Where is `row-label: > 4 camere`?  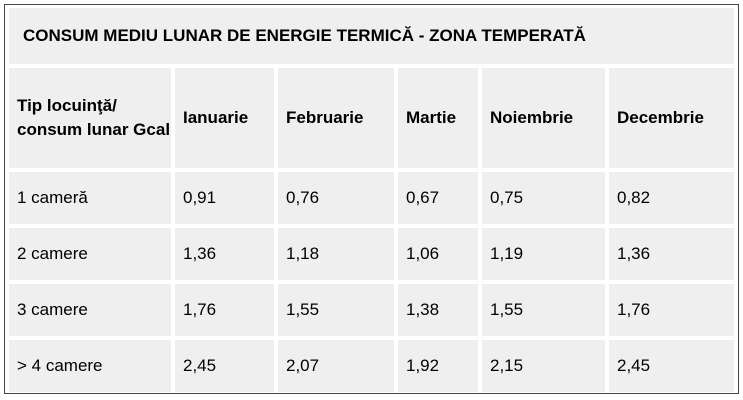
row-label: > 4 camere is located at coordinates (90, 366).